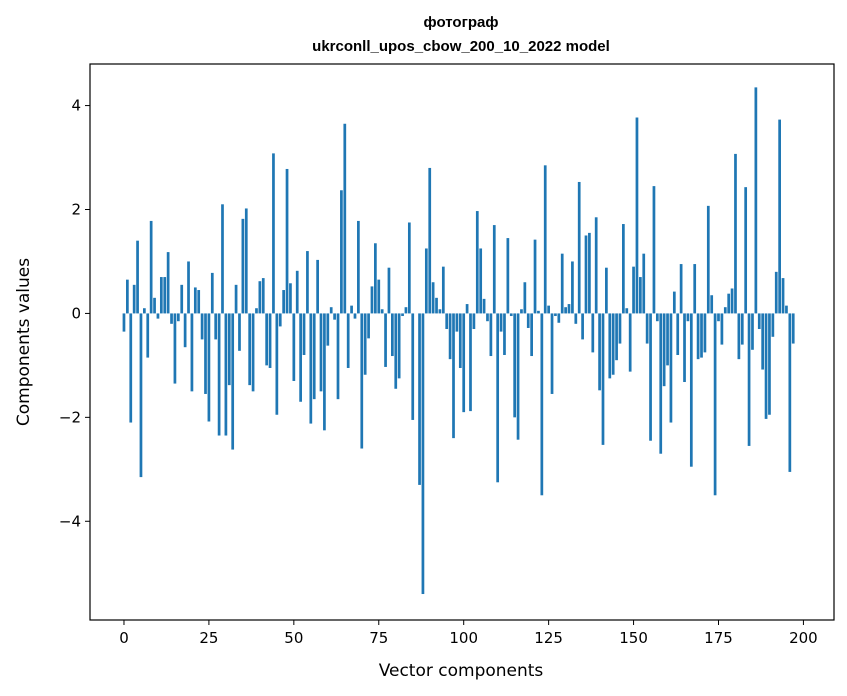 The width and height of the screenshot is (847, 696). I want to click on y-axis-label: Components values, so click(24, 342).